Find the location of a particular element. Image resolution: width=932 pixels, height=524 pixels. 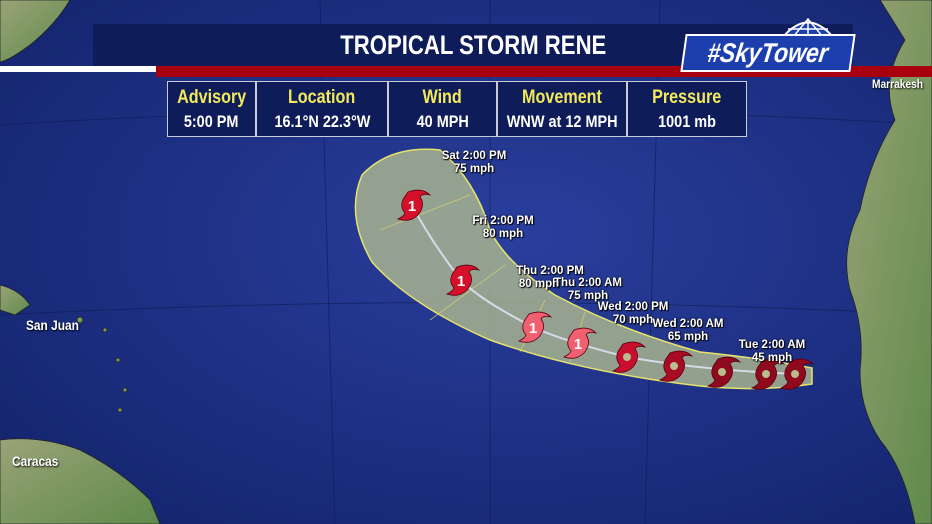

forecast-label: Wed 2:00 AM 65 mph is located at coordinates (688, 330).